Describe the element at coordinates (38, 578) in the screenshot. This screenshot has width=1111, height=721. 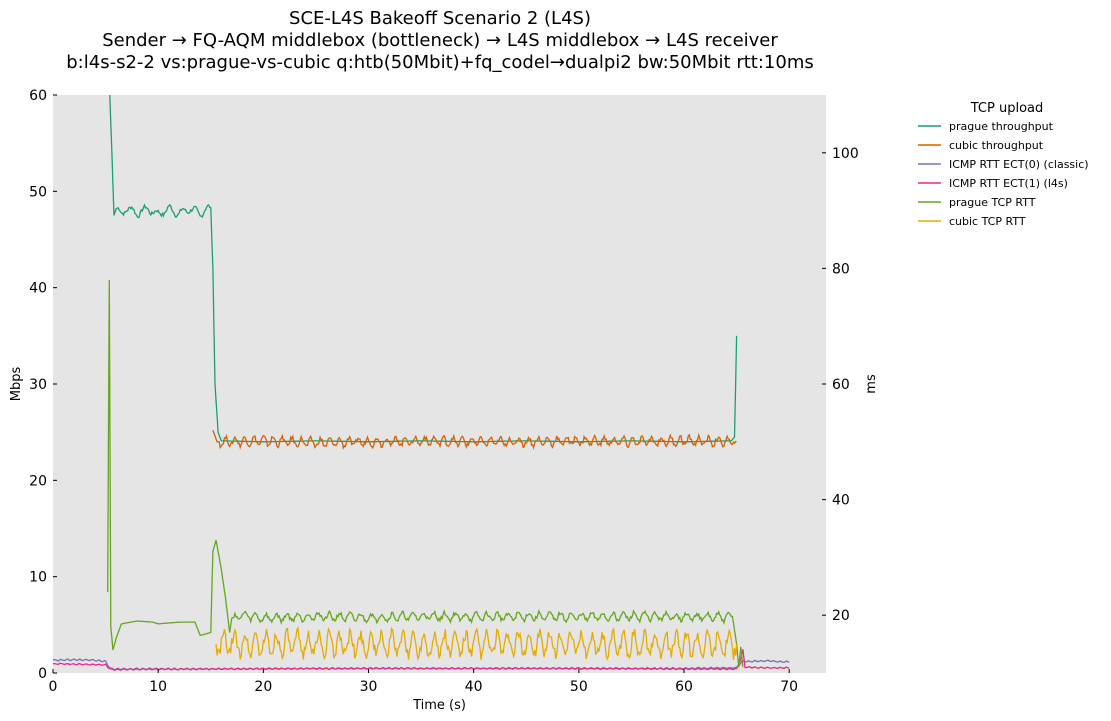
I see `y-tick-label-left: 10` at that location.